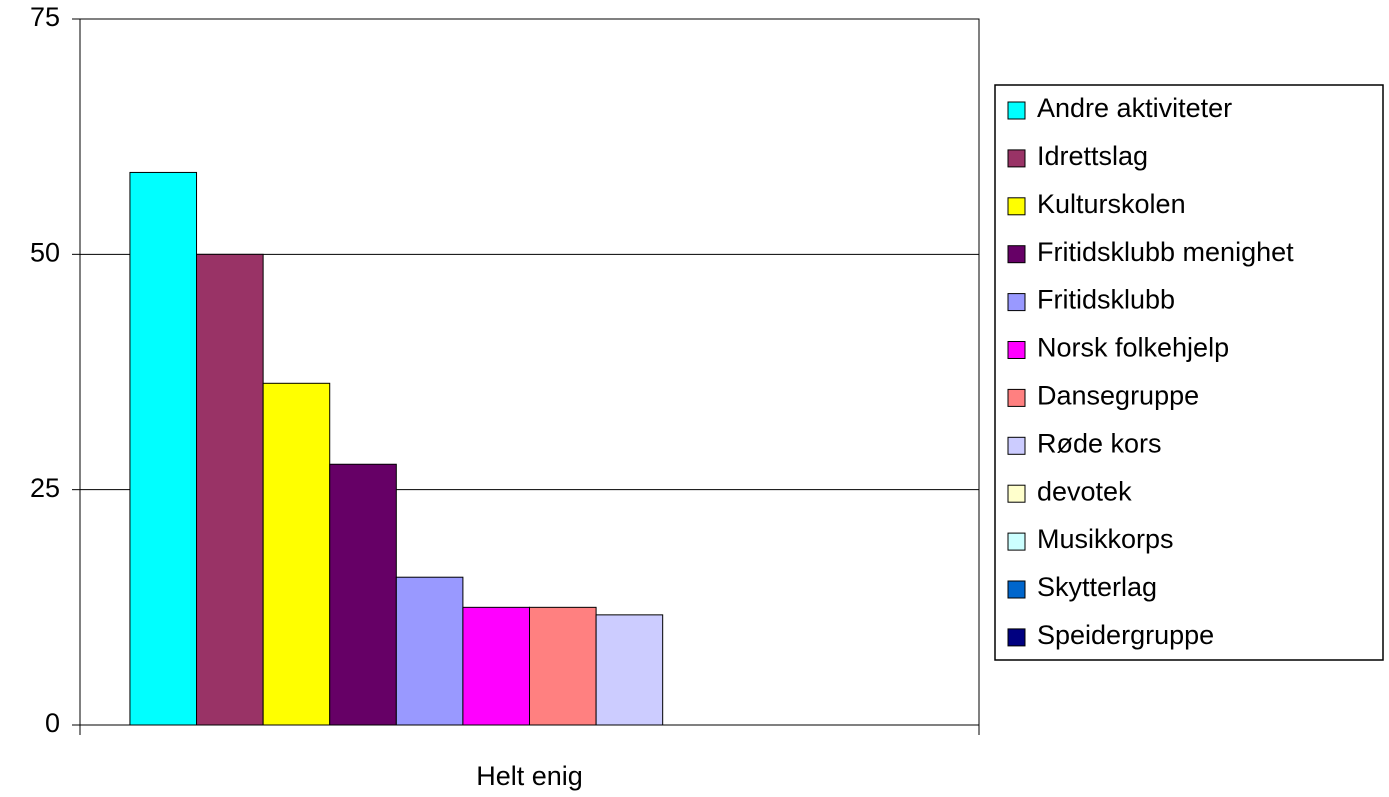  I want to click on legend-label: devotek, so click(1084, 491).